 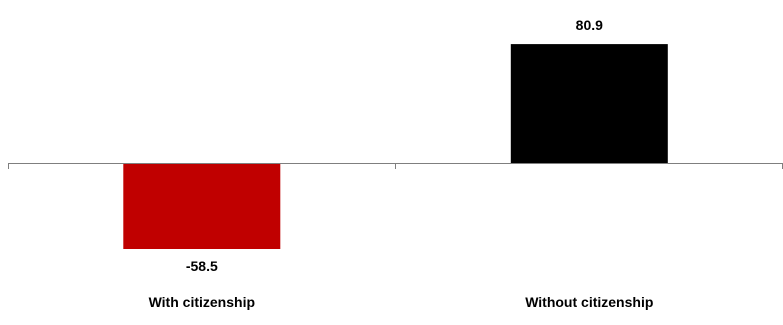 What do you see at coordinates (401, 302) in the screenshot?
I see `category-labels-group: With citizenship Without citizenship` at bounding box center [401, 302].